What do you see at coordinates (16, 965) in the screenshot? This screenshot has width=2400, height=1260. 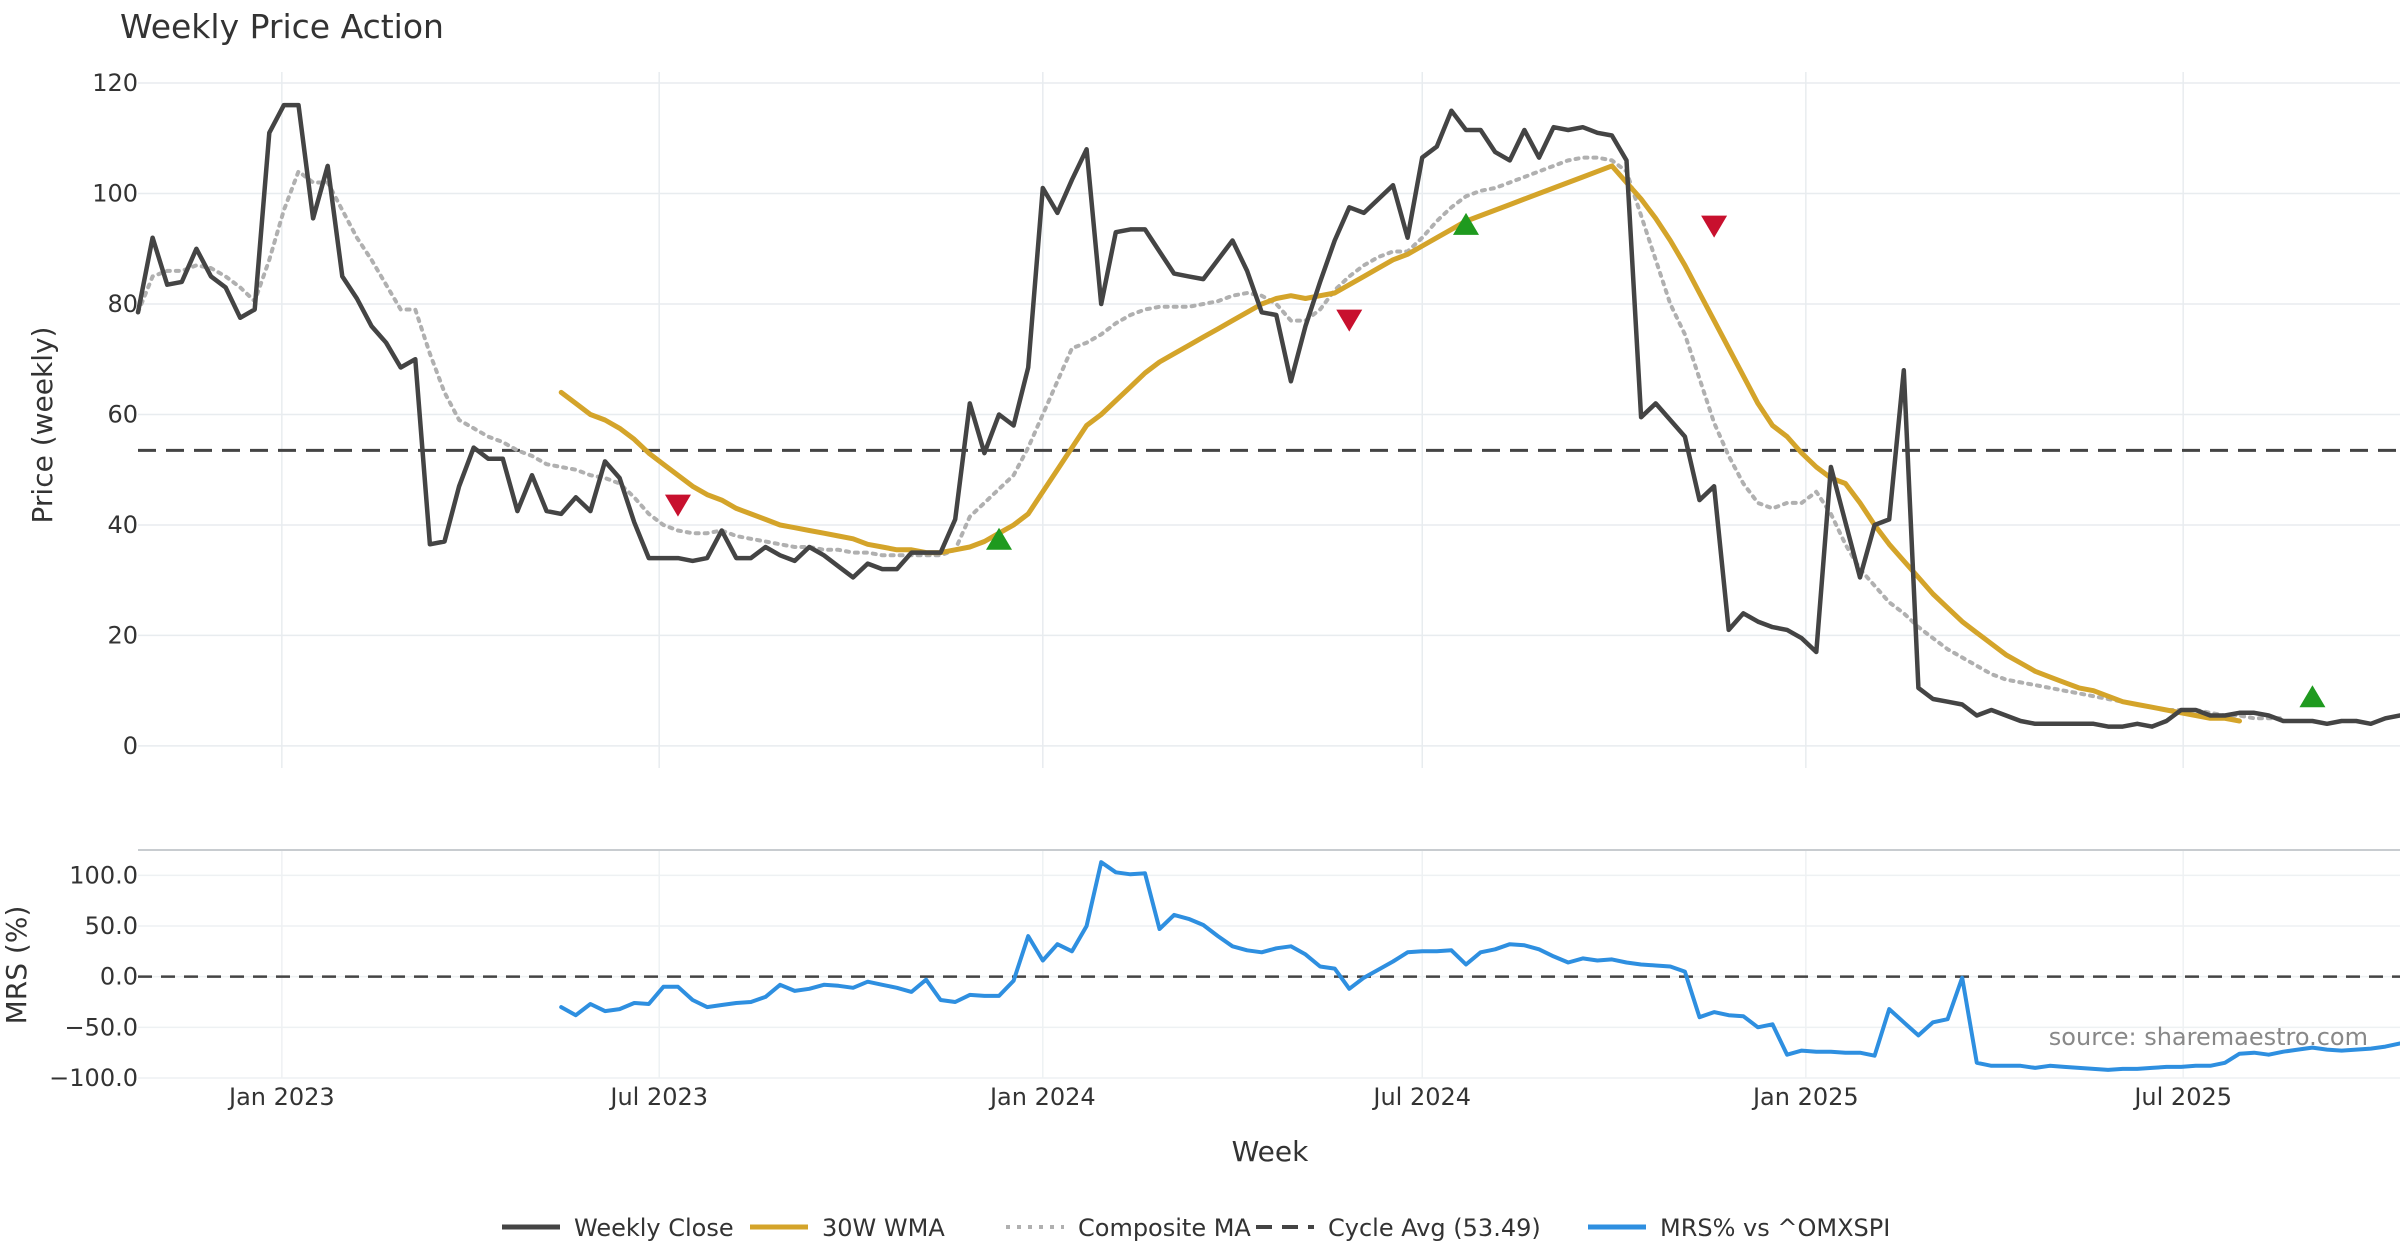 I see `mrs-y-axis-label: MRS (%)` at bounding box center [16, 965].